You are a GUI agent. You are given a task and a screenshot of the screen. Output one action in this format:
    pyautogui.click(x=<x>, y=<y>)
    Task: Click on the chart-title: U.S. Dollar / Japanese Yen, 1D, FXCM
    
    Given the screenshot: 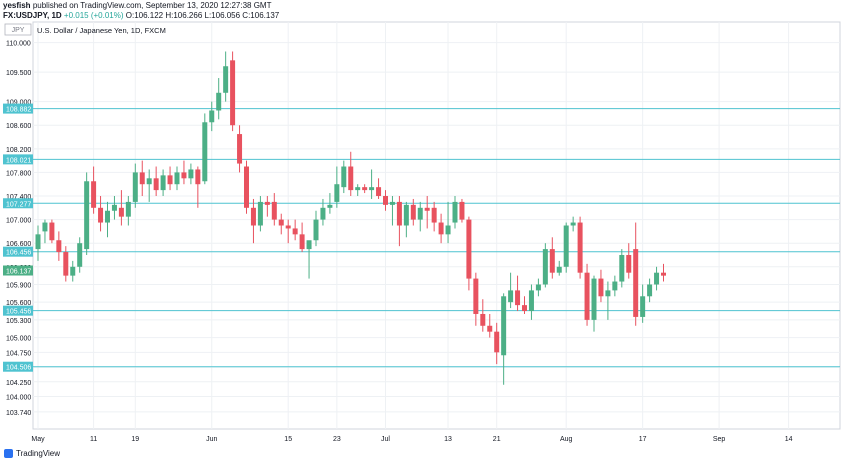 What is the action you would take?
    pyautogui.click(x=101, y=30)
    